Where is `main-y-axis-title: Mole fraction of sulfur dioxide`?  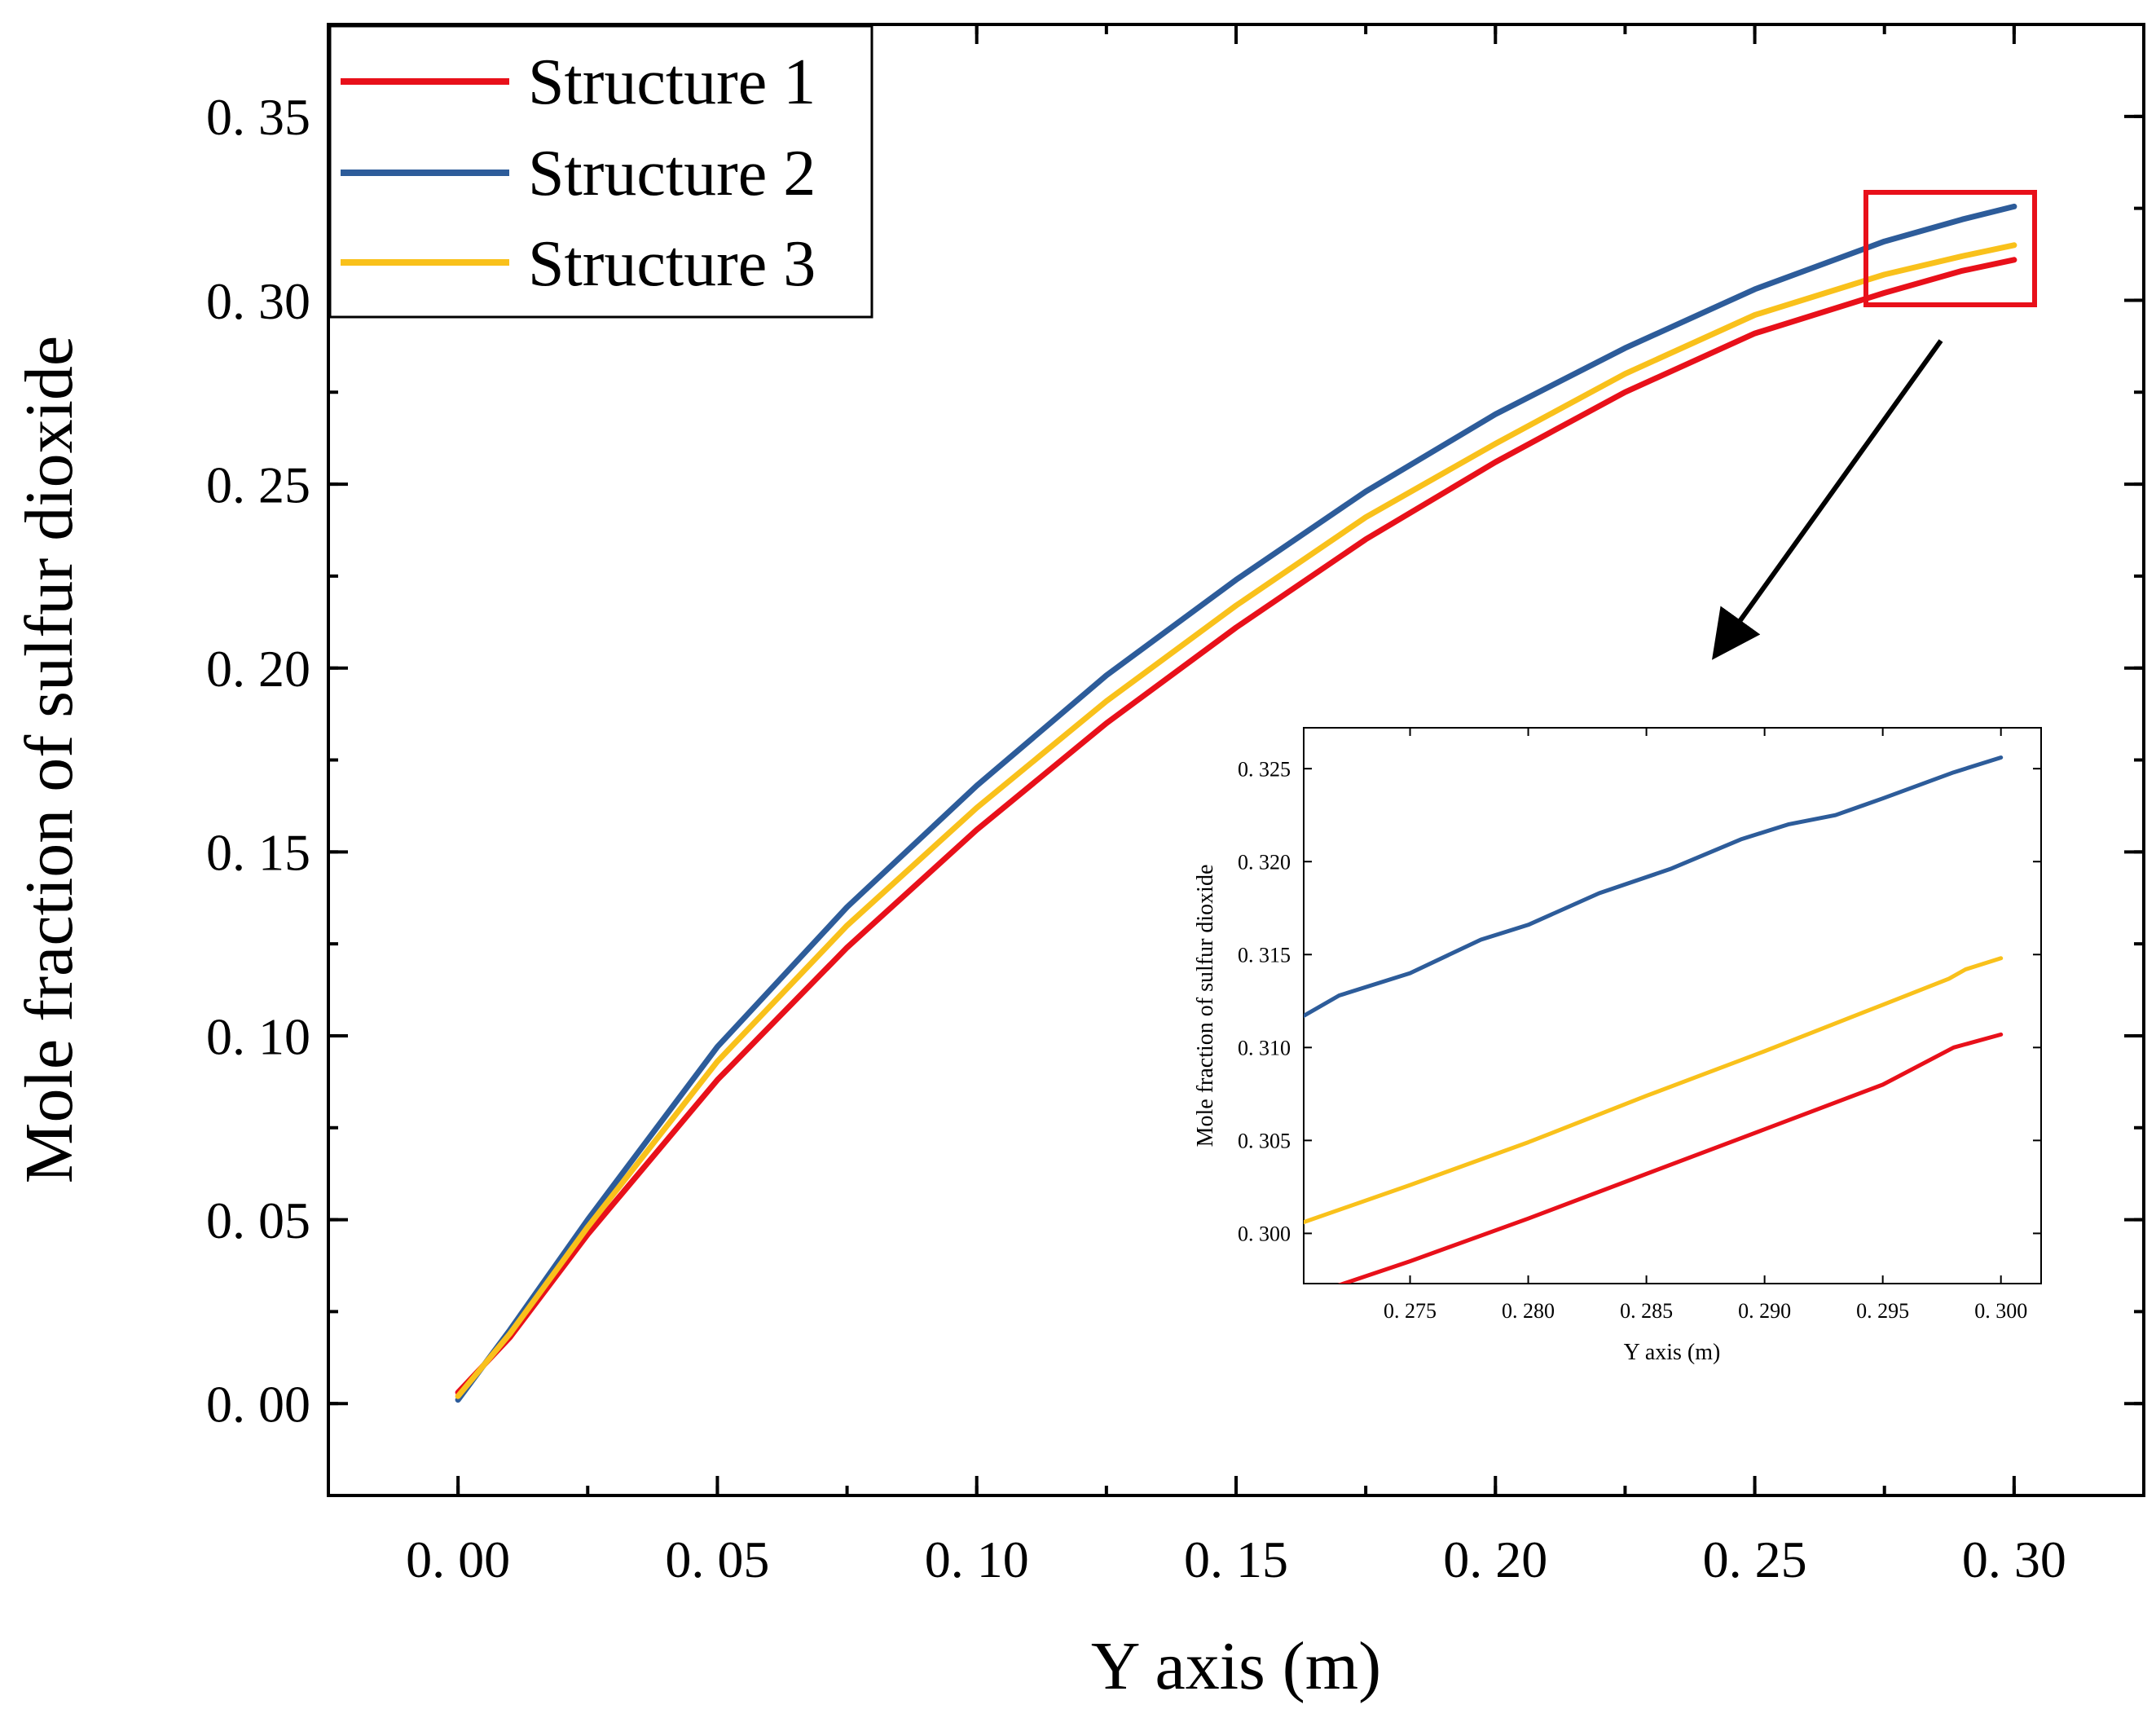
main-y-axis-title: Mole fraction of sulfur dioxide is located at coordinates (49, 759).